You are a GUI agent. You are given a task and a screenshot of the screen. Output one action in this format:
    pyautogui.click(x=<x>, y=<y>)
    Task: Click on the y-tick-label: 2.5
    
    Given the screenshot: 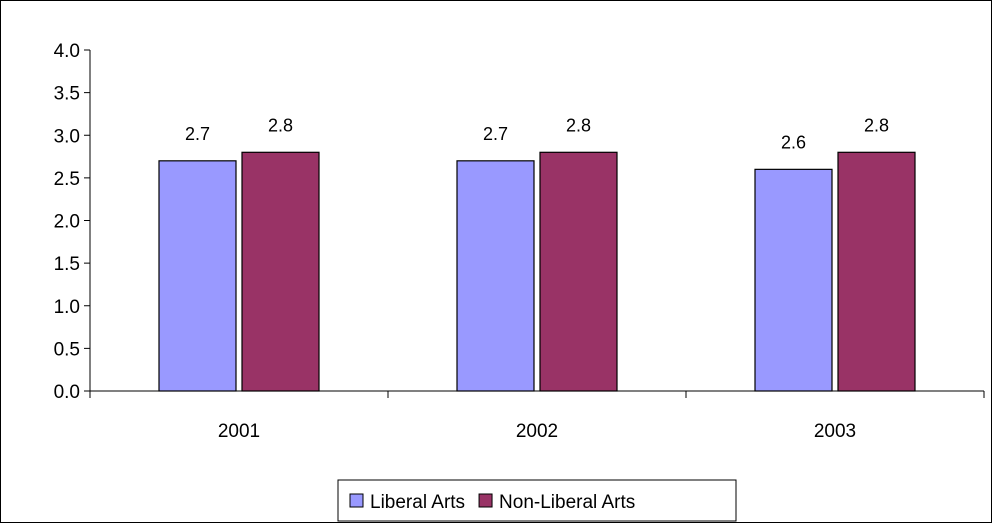 What is the action you would take?
    pyautogui.click(x=67, y=179)
    